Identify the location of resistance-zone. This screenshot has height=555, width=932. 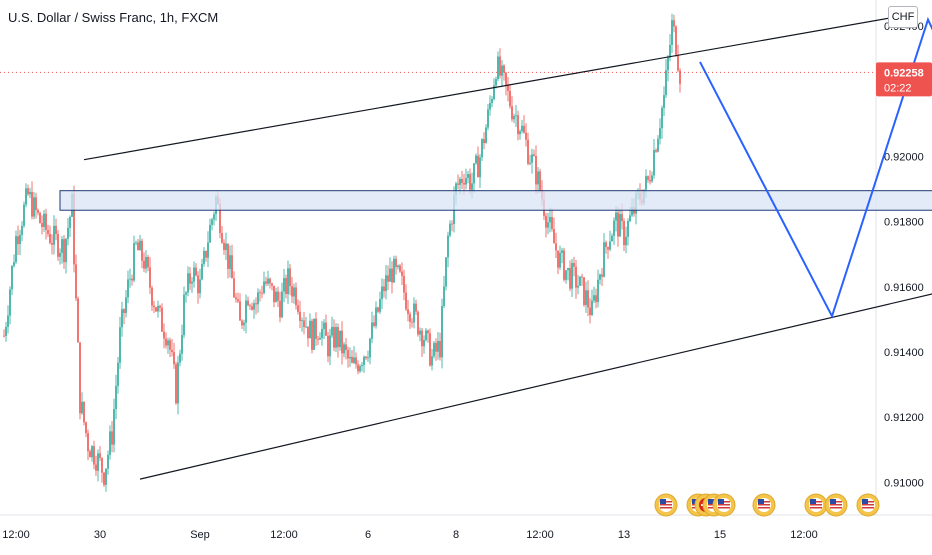
(495, 200).